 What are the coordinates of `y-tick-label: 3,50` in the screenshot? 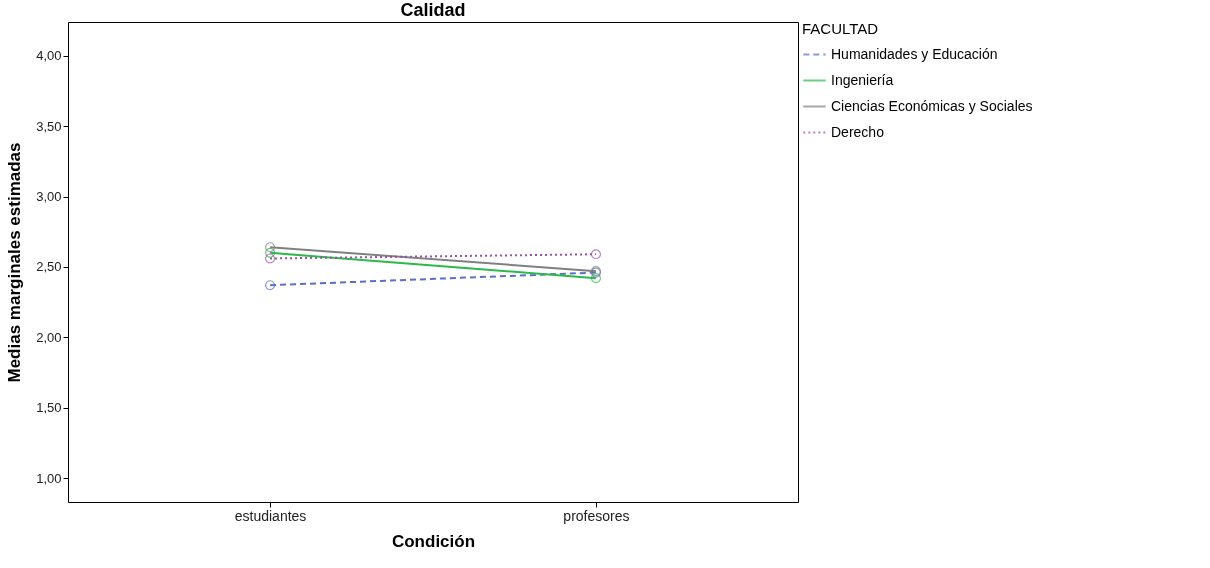 It's located at (49, 126).